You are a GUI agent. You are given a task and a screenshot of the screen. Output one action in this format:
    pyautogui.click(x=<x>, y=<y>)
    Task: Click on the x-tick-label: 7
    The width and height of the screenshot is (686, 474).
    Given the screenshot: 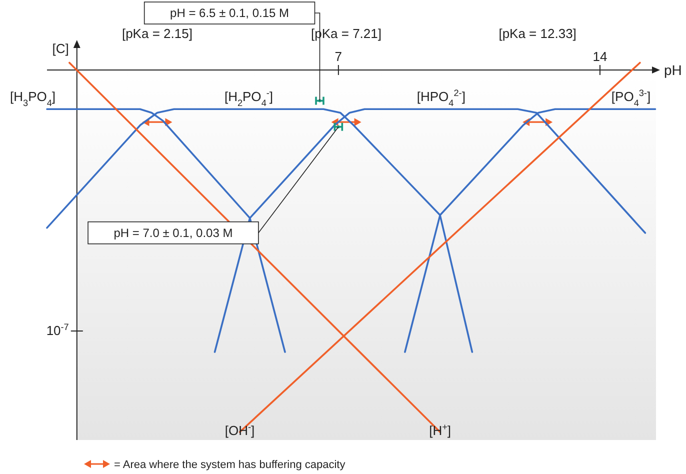 What is the action you would take?
    pyautogui.click(x=338, y=56)
    